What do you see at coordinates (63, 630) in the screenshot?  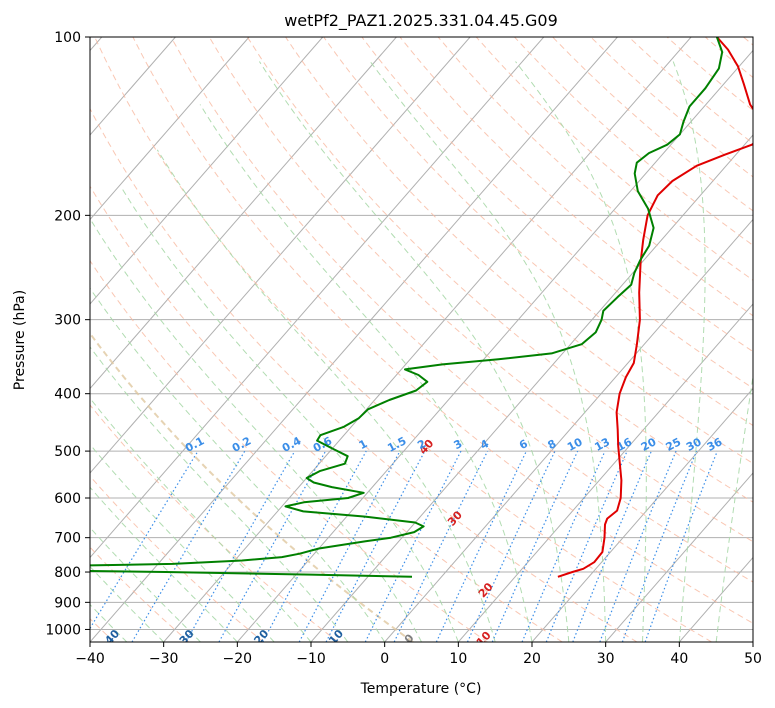 I see `y-tick-label: 1000` at bounding box center [63, 630].